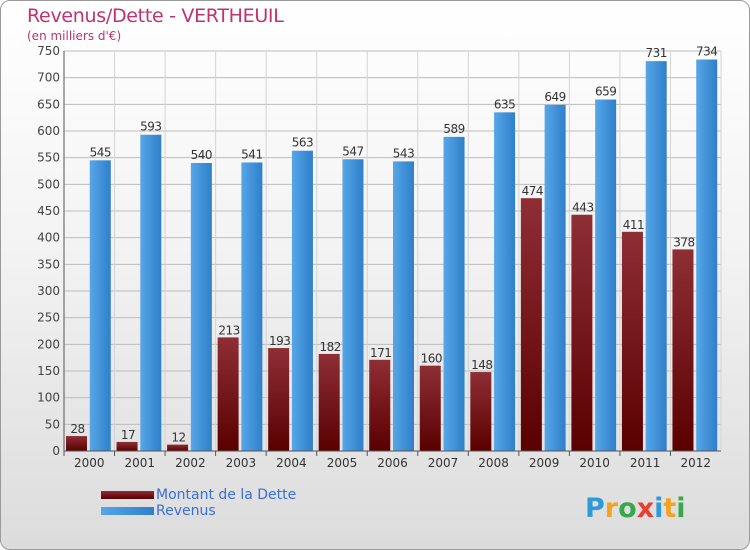 This screenshot has width=750, height=550. What do you see at coordinates (52, 424) in the screenshot?
I see `y-tick-label: 50` at bounding box center [52, 424].